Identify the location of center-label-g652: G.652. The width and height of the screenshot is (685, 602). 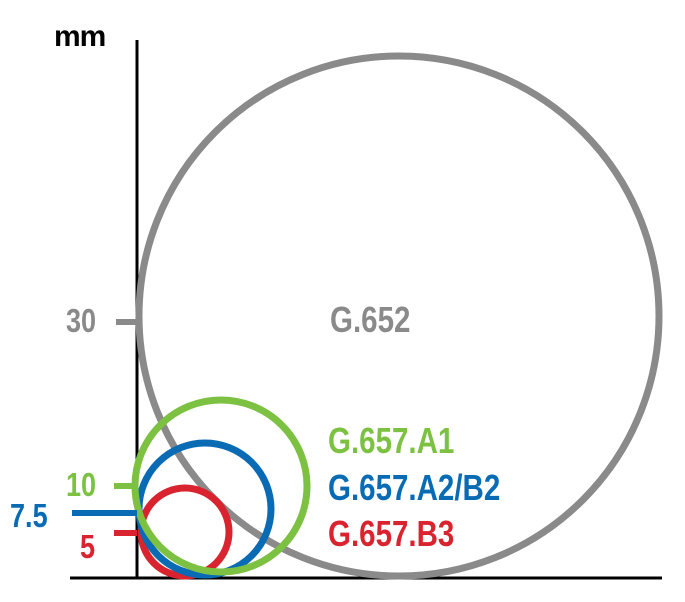
(370, 319).